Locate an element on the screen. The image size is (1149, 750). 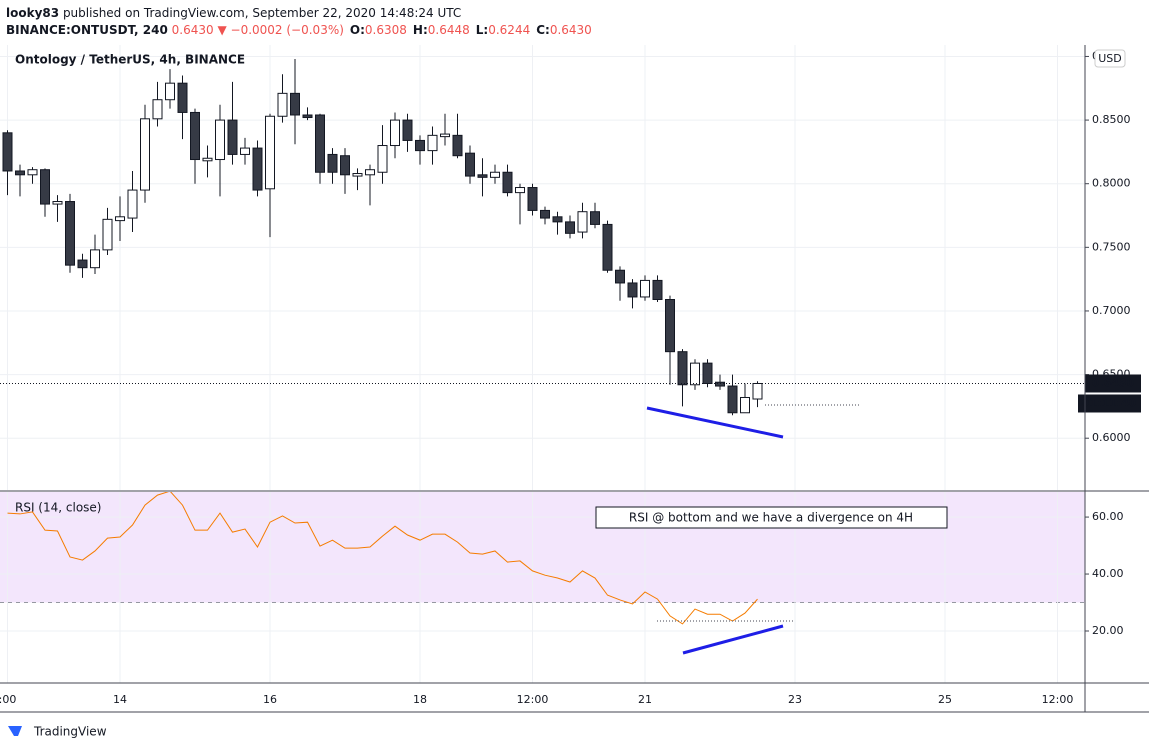
rsi-band is located at coordinates (542, 547).